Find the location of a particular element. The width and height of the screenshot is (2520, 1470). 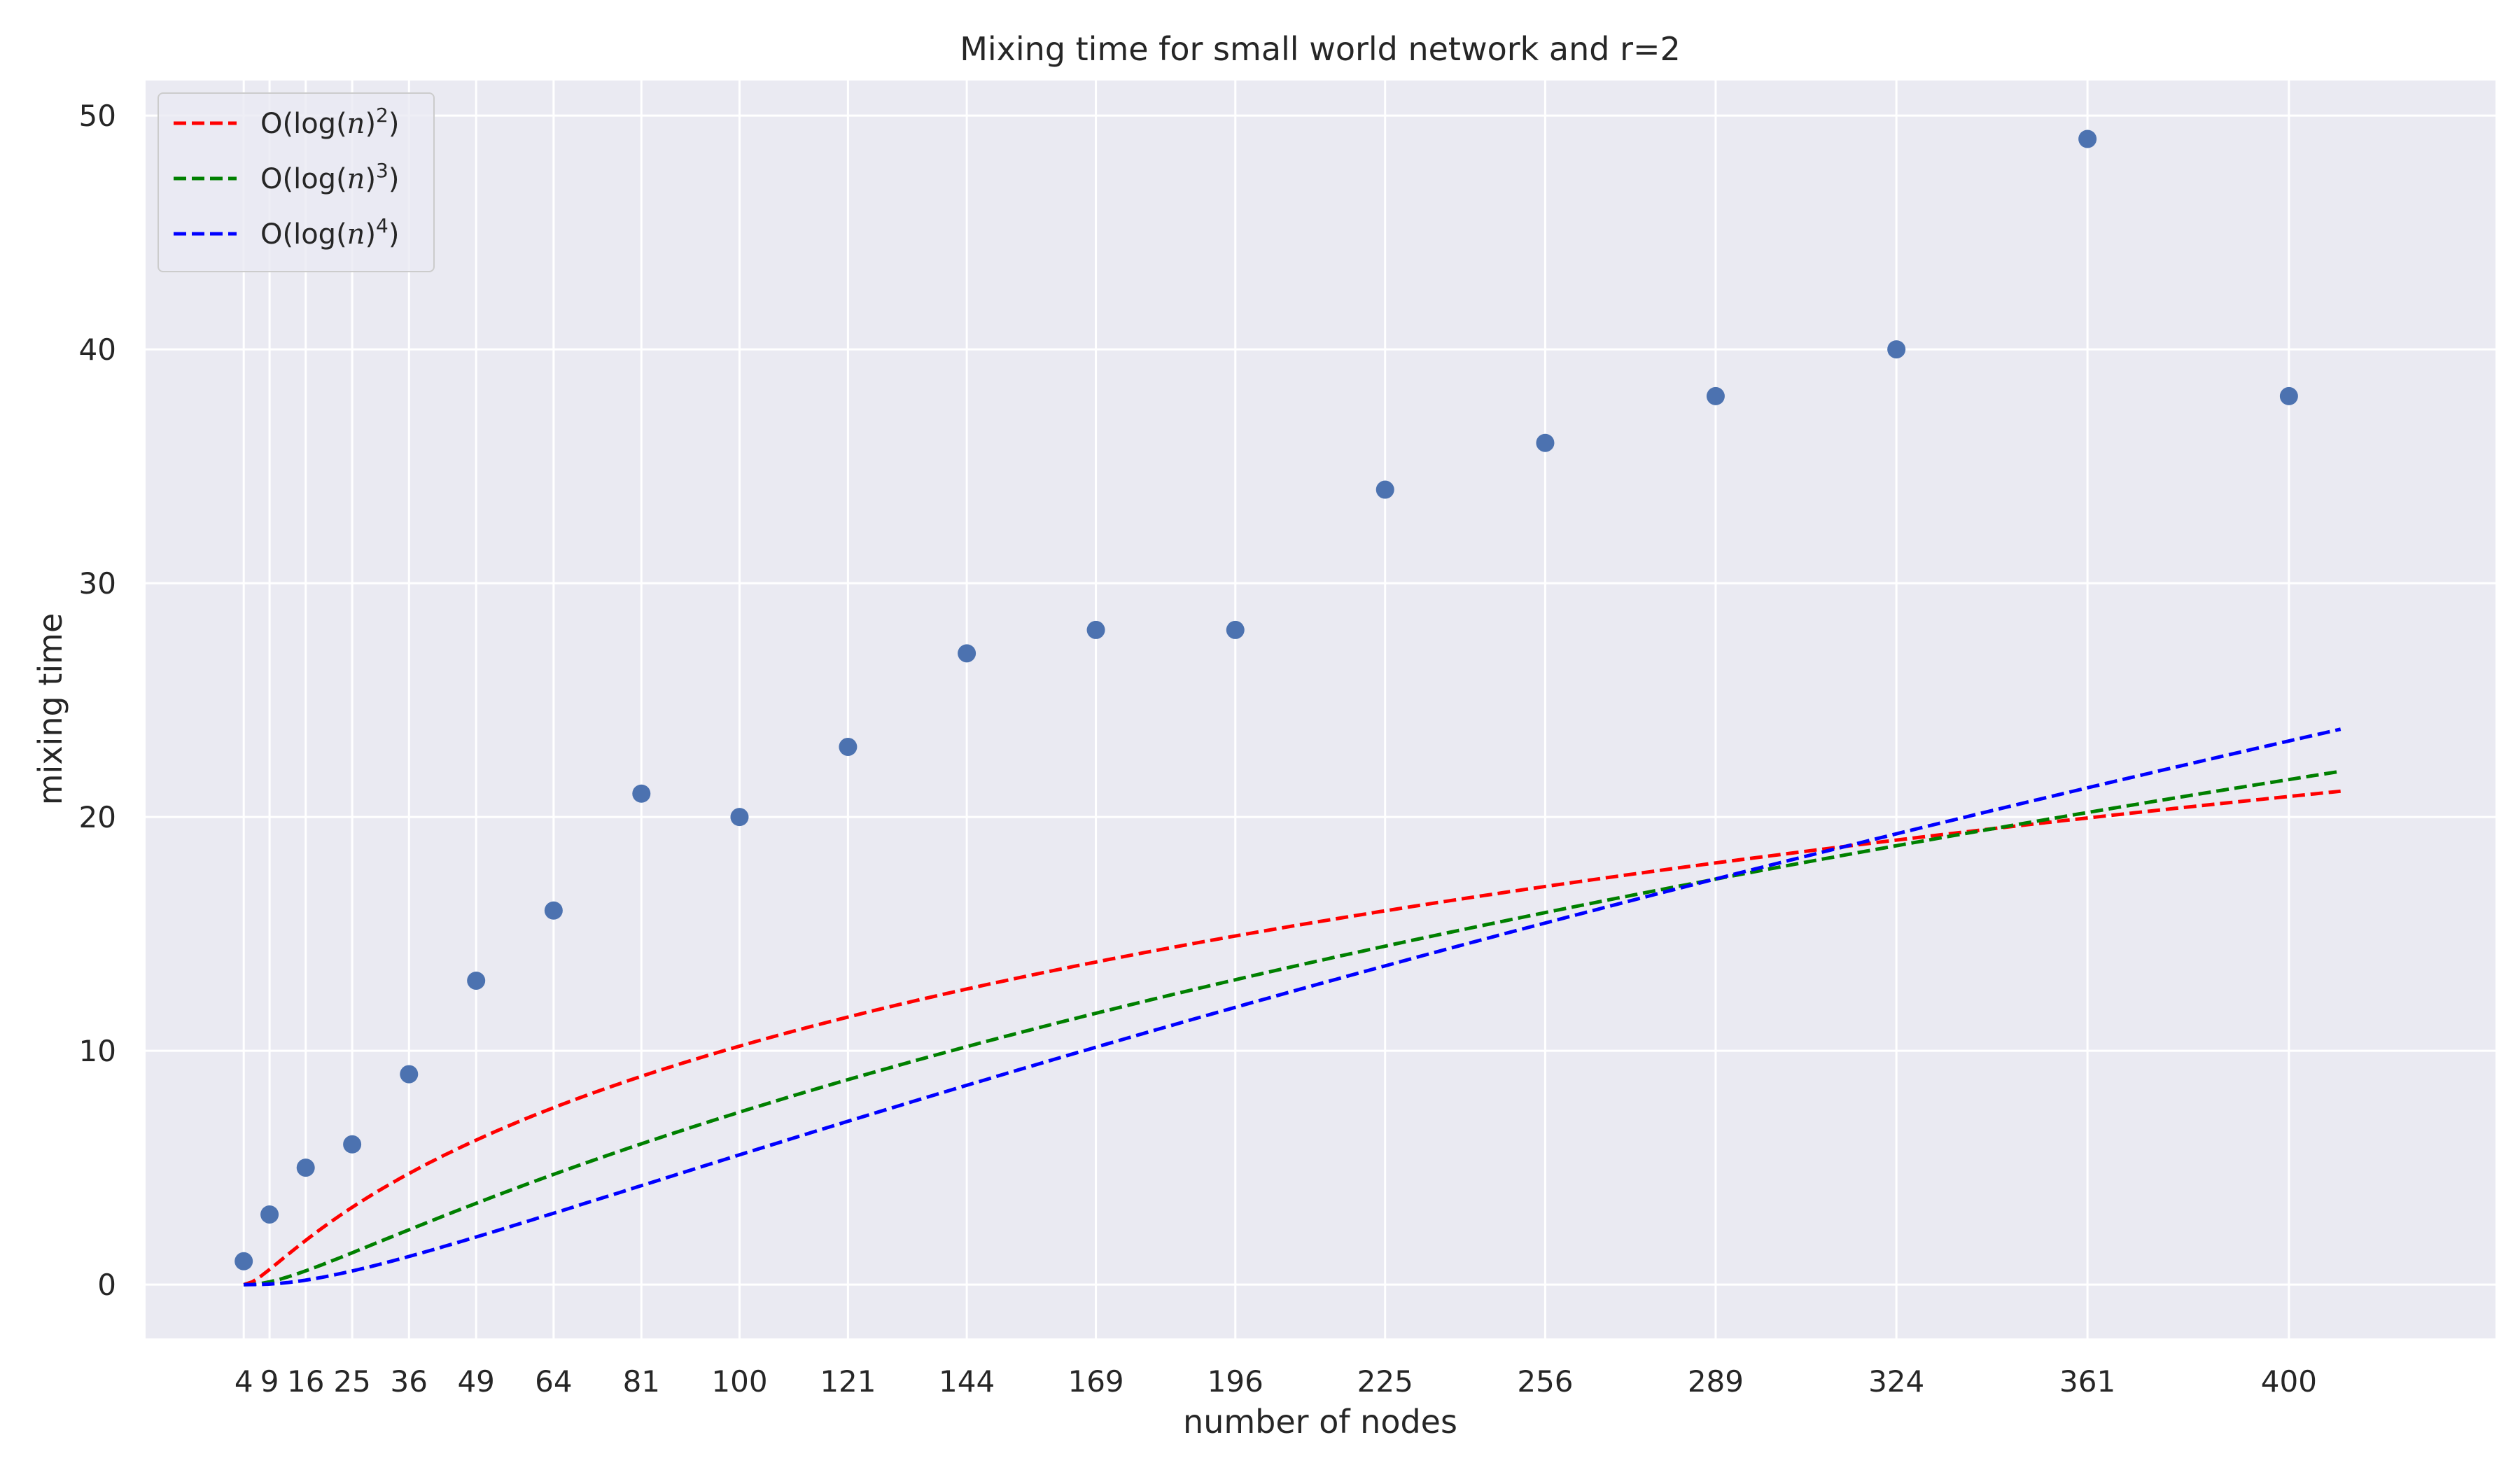

x-axis-label: number of nodes is located at coordinates (1320, 1422).